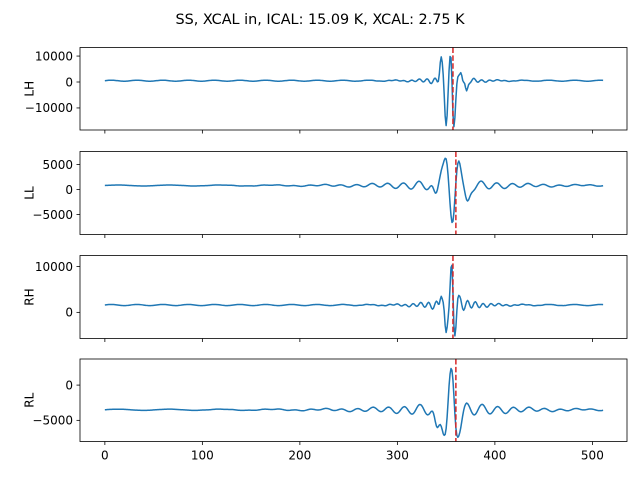  What do you see at coordinates (299, 456) in the screenshot?
I see `x-tick-label-2: 200` at bounding box center [299, 456].